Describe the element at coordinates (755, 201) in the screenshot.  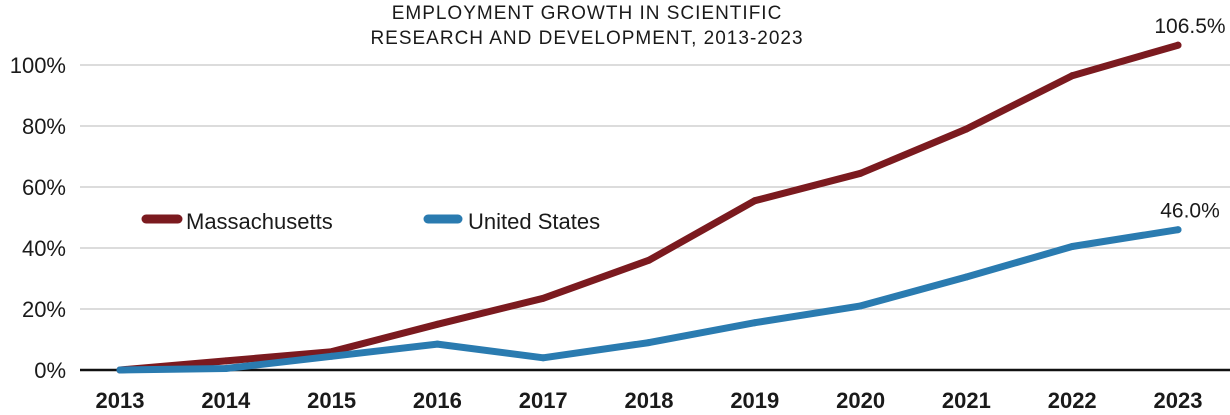
I see `data-point-massachusetts-2019` at that location.